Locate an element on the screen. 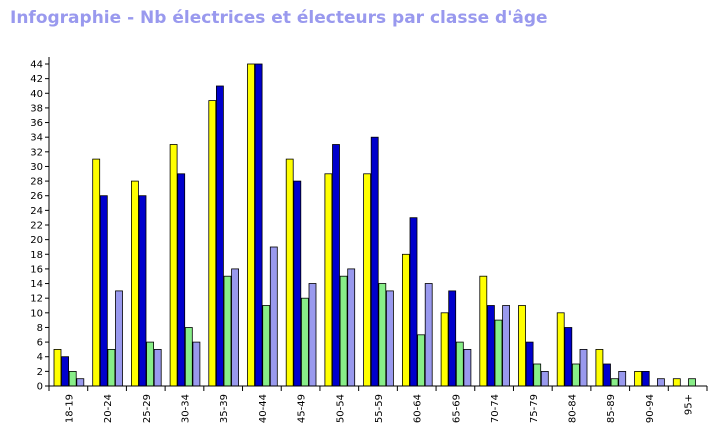 This screenshot has width=728, height=429. bar-90-94-s0 is located at coordinates (638, 378).